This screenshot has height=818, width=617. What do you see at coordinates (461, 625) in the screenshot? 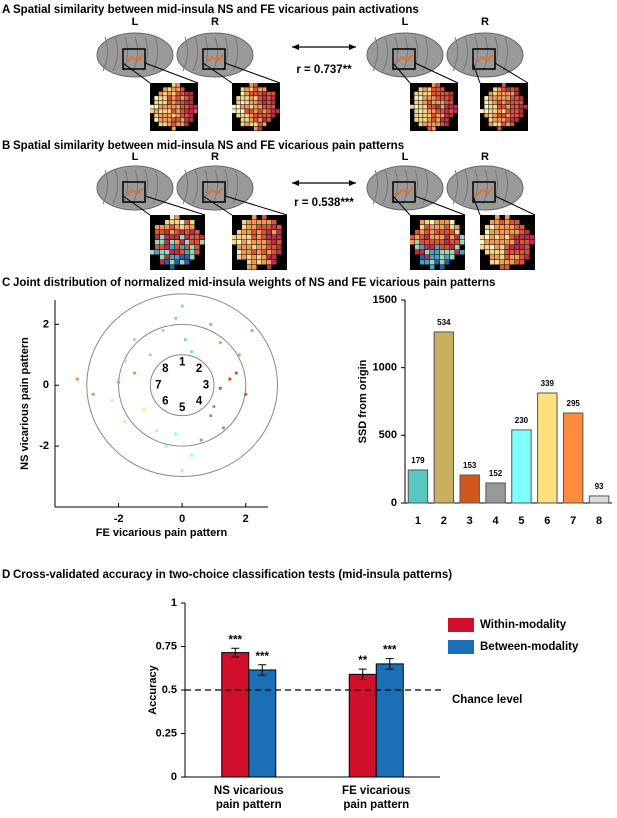
I see `legend-swatch` at bounding box center [461, 625].